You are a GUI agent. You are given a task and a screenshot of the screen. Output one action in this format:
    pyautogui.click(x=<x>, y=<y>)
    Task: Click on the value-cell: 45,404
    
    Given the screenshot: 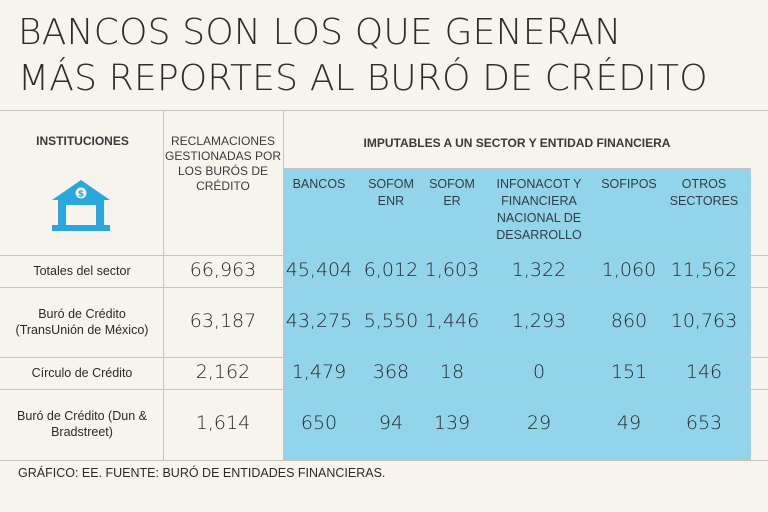 What is the action you would take?
    pyautogui.click(x=319, y=270)
    